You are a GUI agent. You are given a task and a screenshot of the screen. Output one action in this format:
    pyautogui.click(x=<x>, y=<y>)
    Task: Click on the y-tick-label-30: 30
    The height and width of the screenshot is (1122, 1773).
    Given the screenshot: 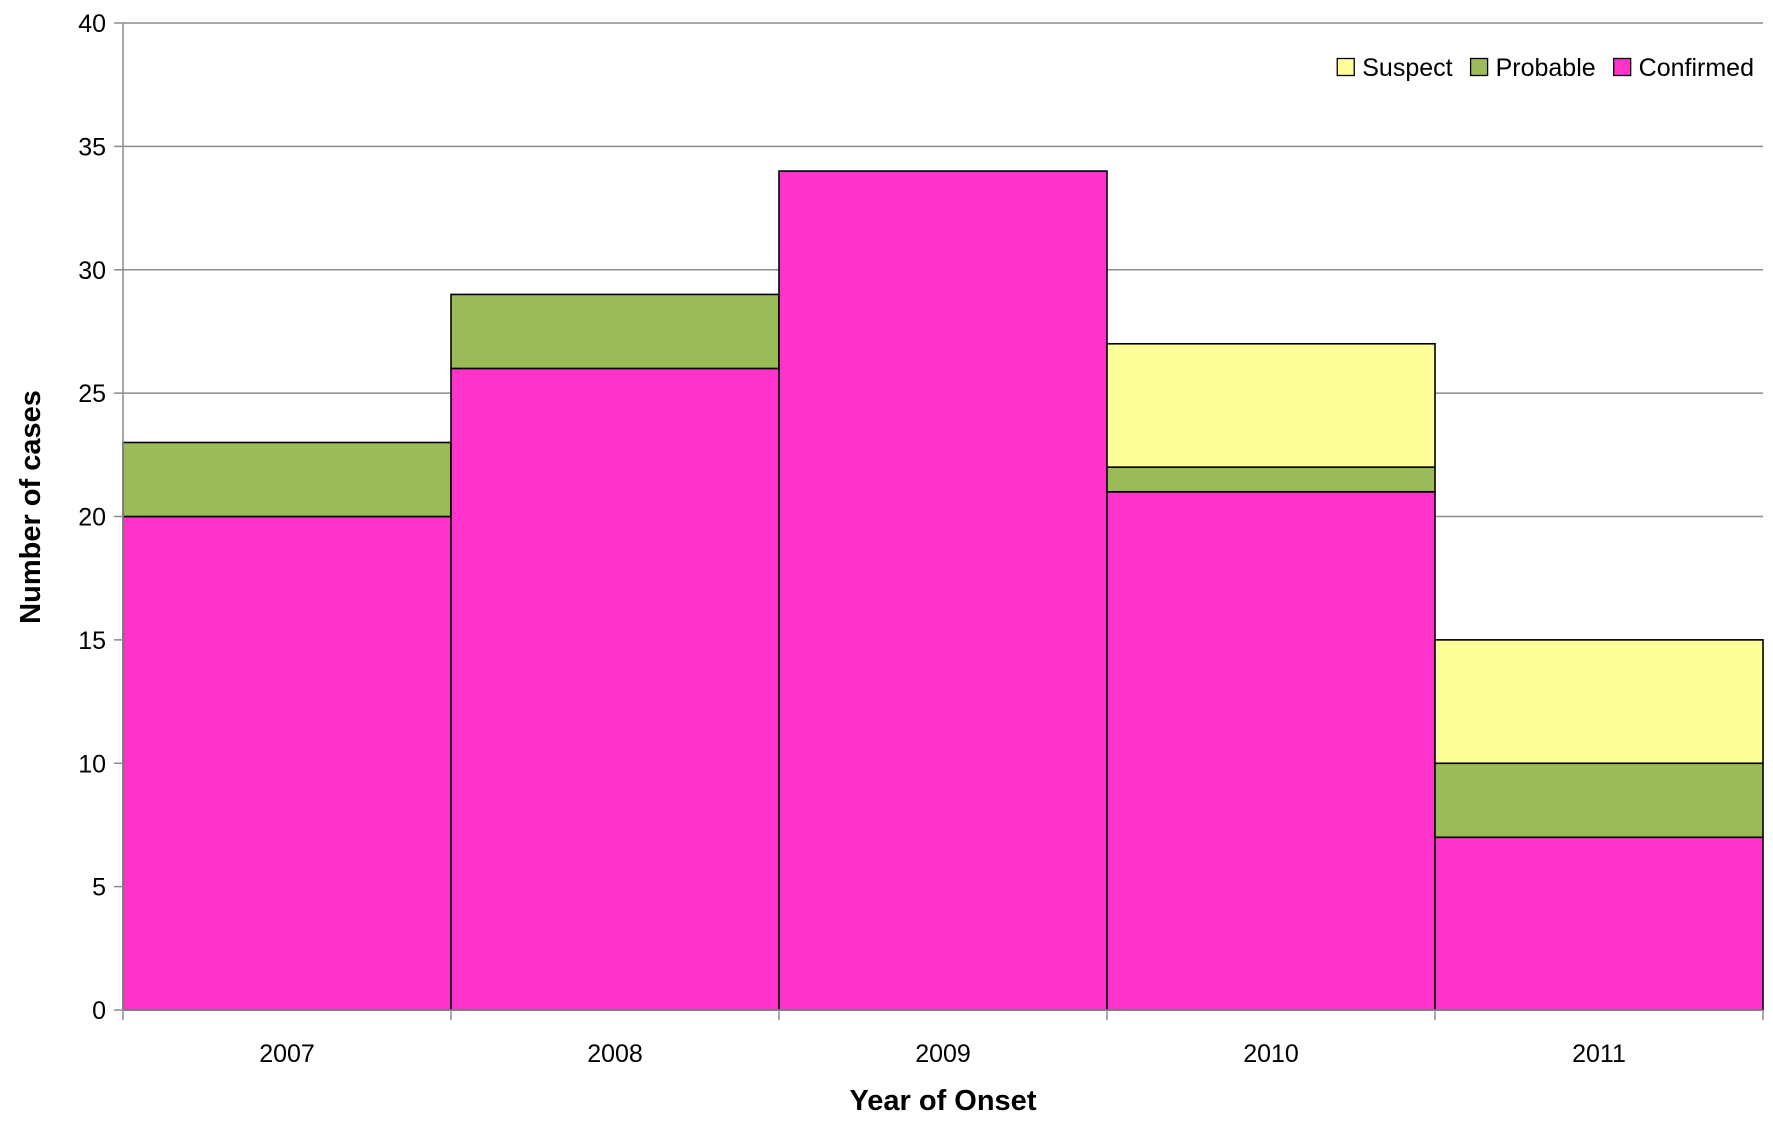 What is the action you would take?
    pyautogui.click(x=92, y=271)
    